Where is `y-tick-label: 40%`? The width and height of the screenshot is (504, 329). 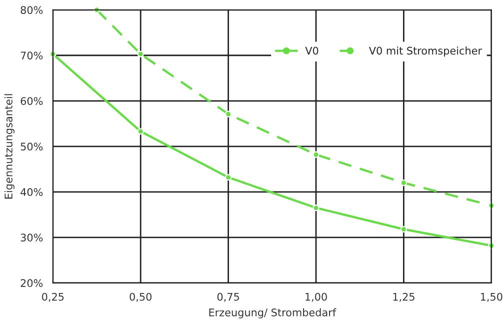
y-tick-label: 40% is located at coordinates (31, 192).